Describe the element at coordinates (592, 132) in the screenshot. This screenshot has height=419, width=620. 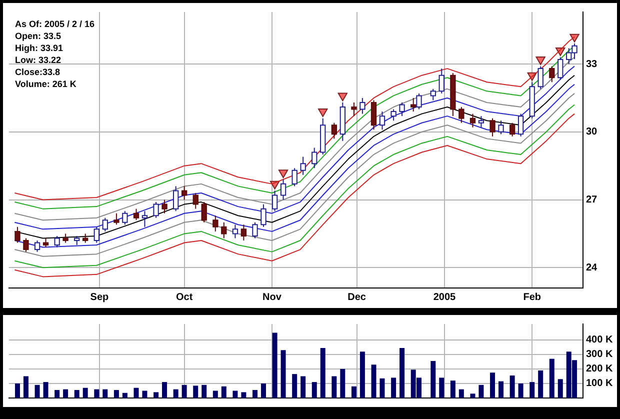
I see `y-tick-label: 30` at that location.